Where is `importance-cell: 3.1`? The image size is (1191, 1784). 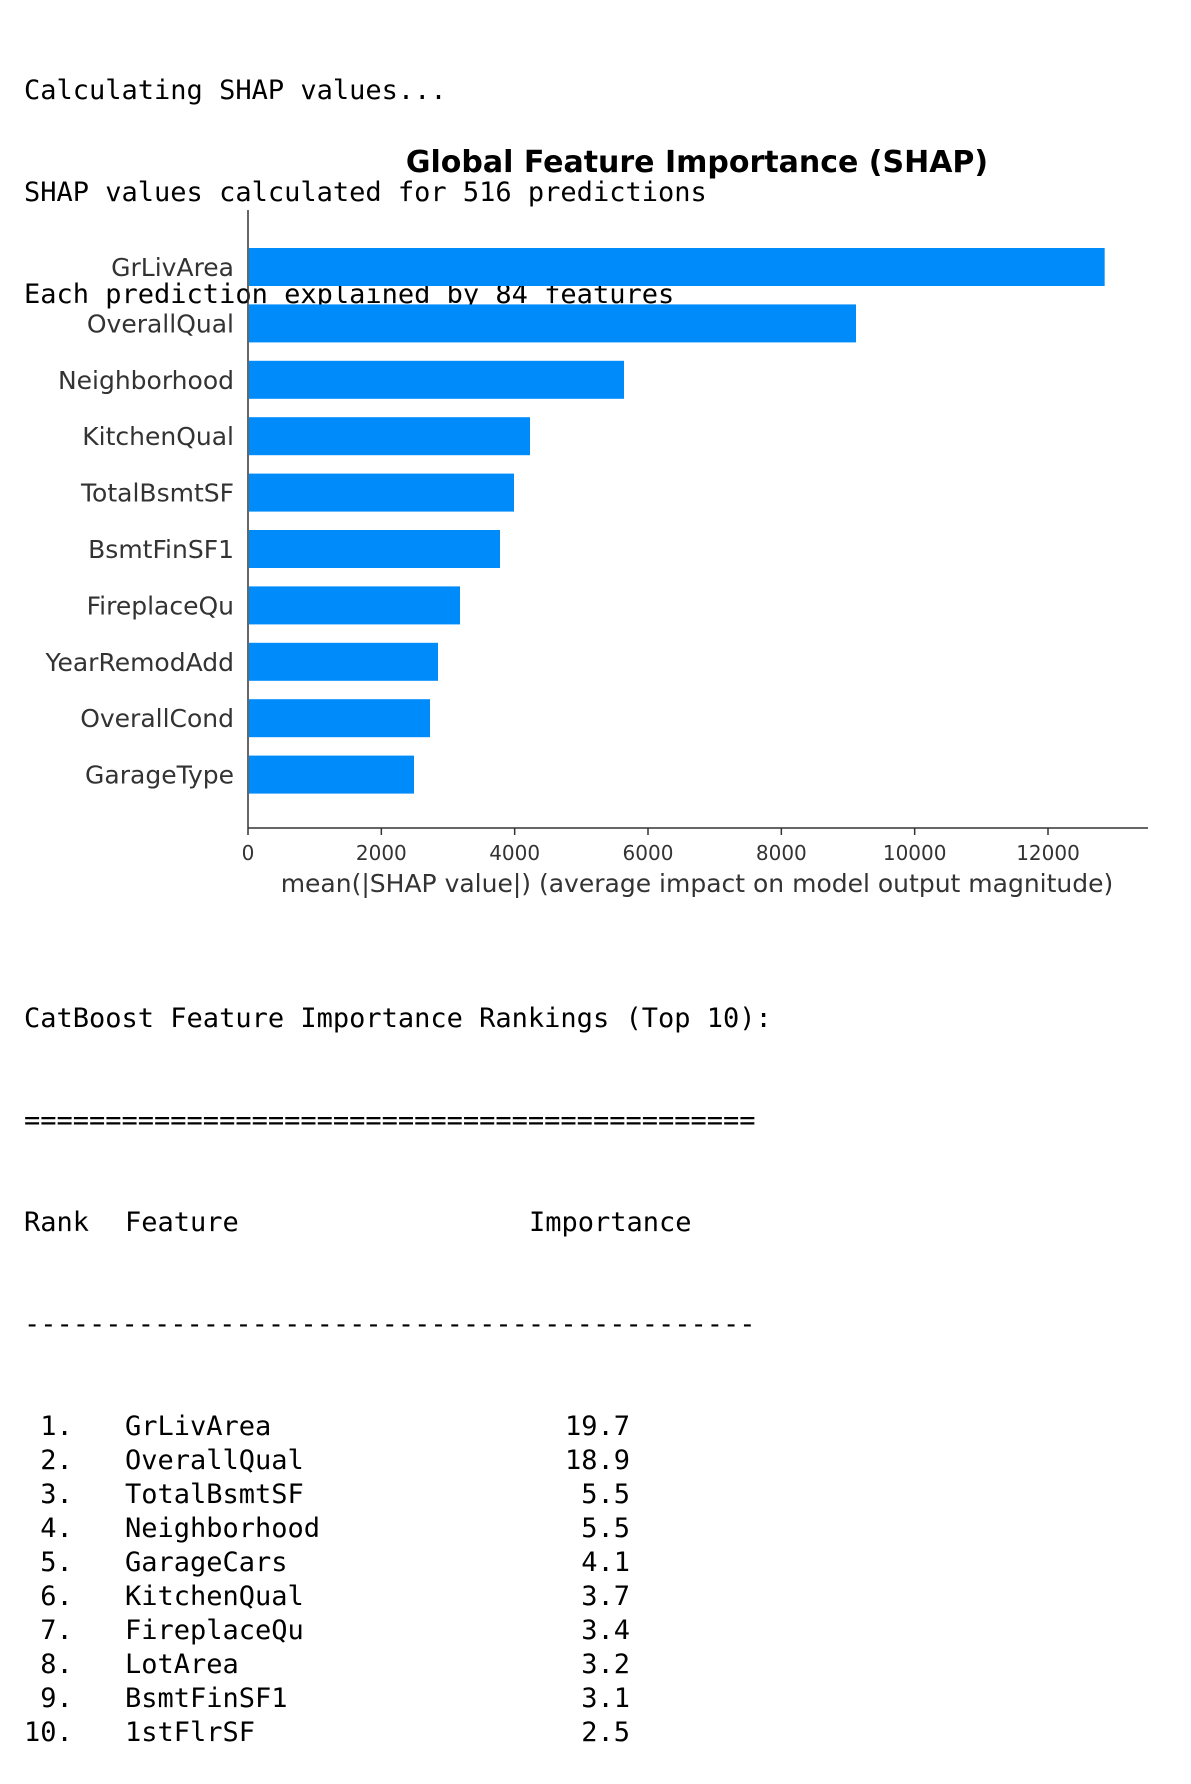
importance-cell: 3.1 is located at coordinates (605, 1698).